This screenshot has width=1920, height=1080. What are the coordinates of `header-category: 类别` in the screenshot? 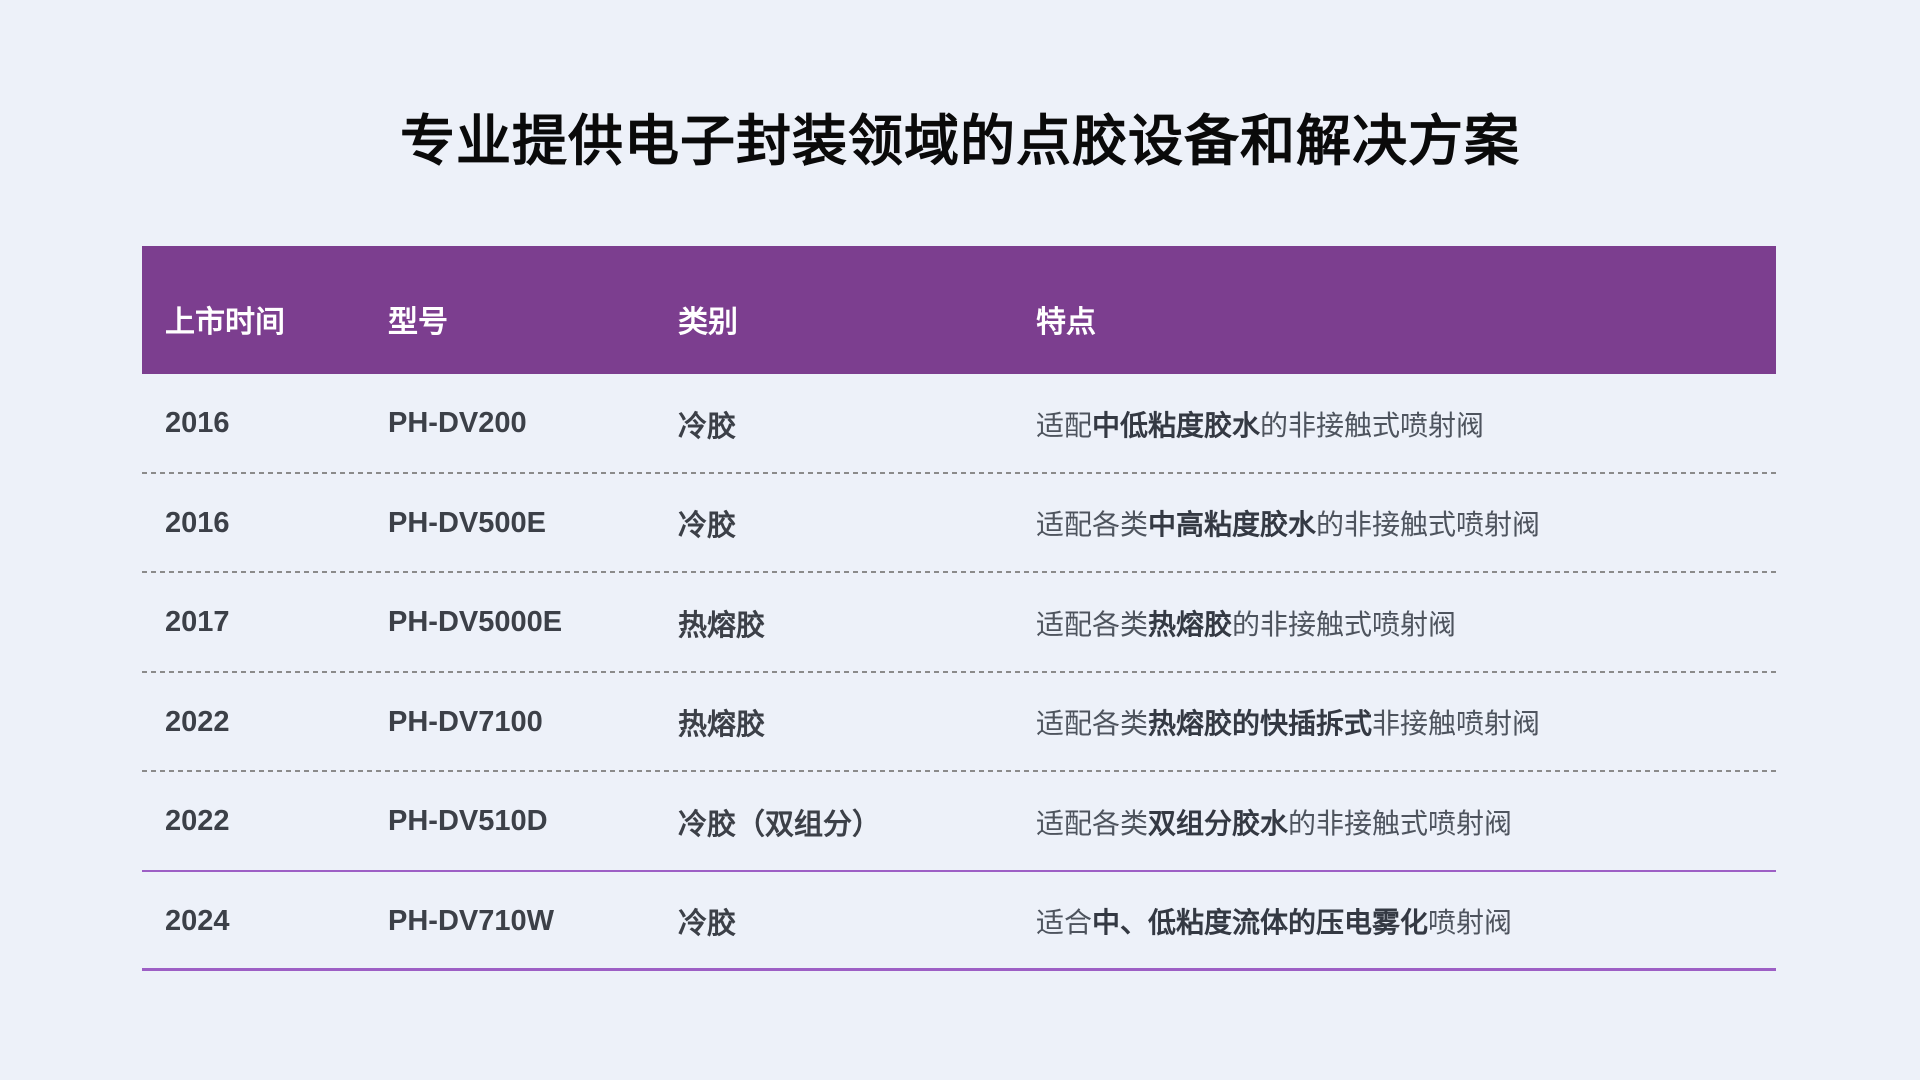 It's located at (708, 322).